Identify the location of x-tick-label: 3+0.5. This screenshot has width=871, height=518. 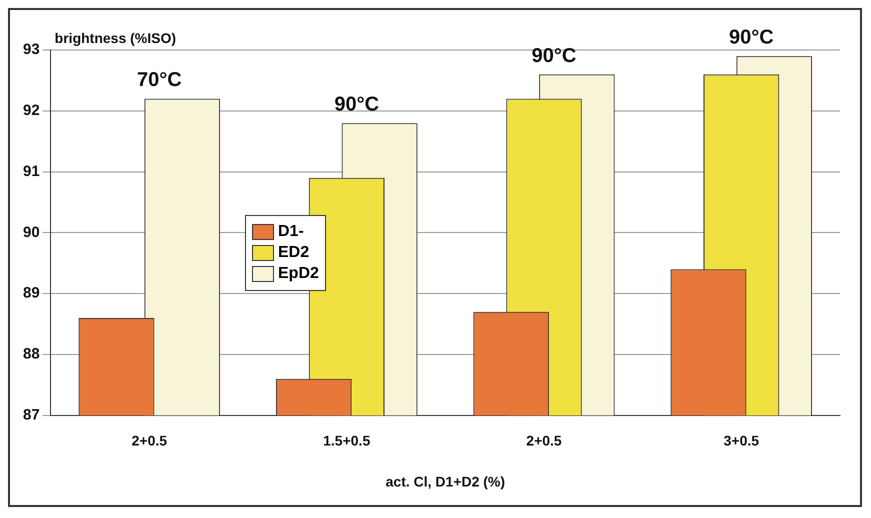
(742, 440).